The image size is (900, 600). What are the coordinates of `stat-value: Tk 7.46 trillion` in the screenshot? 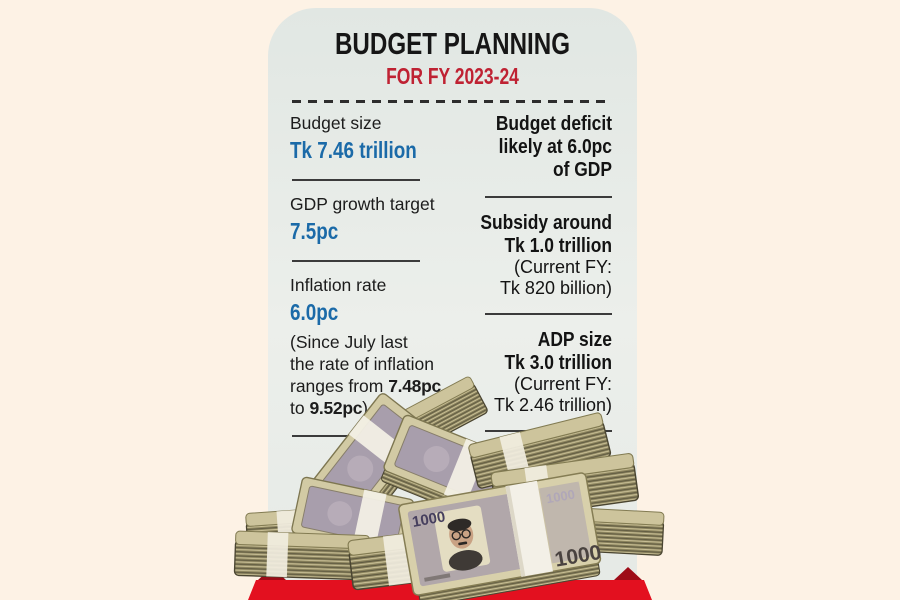 It's located at (353, 150).